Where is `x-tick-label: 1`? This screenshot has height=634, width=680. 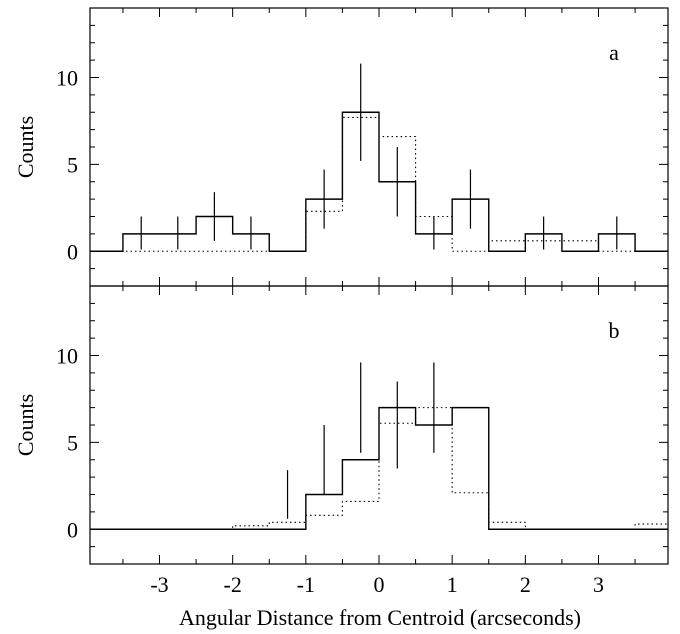 x-tick-label: 1 is located at coordinates (452, 584).